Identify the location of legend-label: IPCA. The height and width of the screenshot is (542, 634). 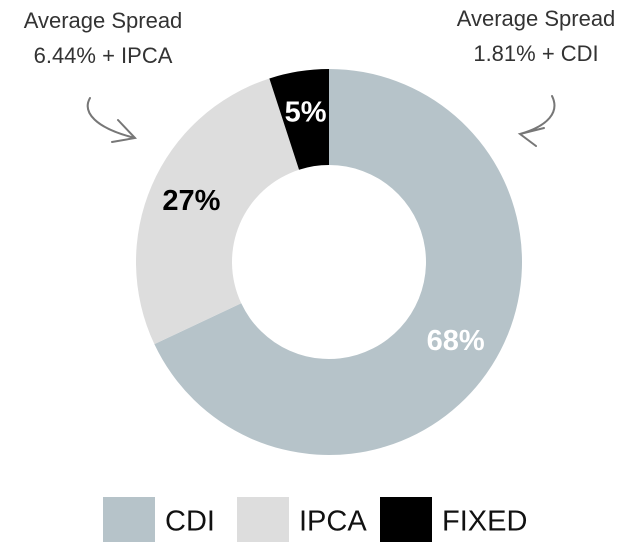
(333, 522).